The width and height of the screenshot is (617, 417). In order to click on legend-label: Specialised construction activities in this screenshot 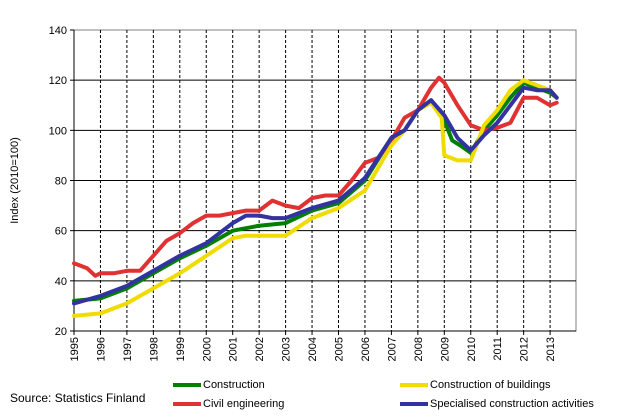, I will do `click(512, 404)`.